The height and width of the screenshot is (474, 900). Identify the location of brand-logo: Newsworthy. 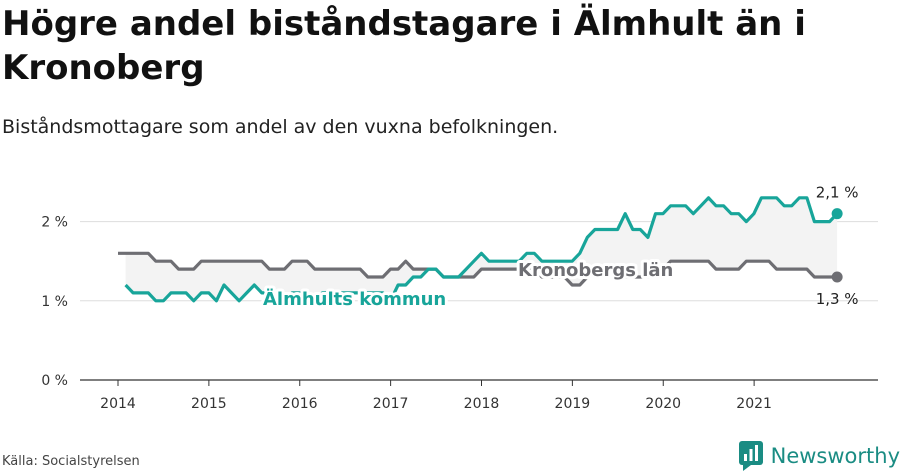
(819, 456).